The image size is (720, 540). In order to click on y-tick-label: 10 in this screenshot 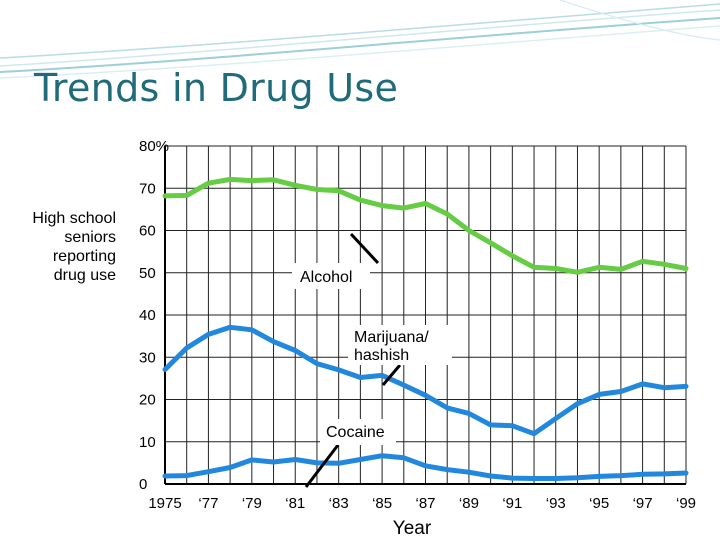, I will do `click(147, 442)`.